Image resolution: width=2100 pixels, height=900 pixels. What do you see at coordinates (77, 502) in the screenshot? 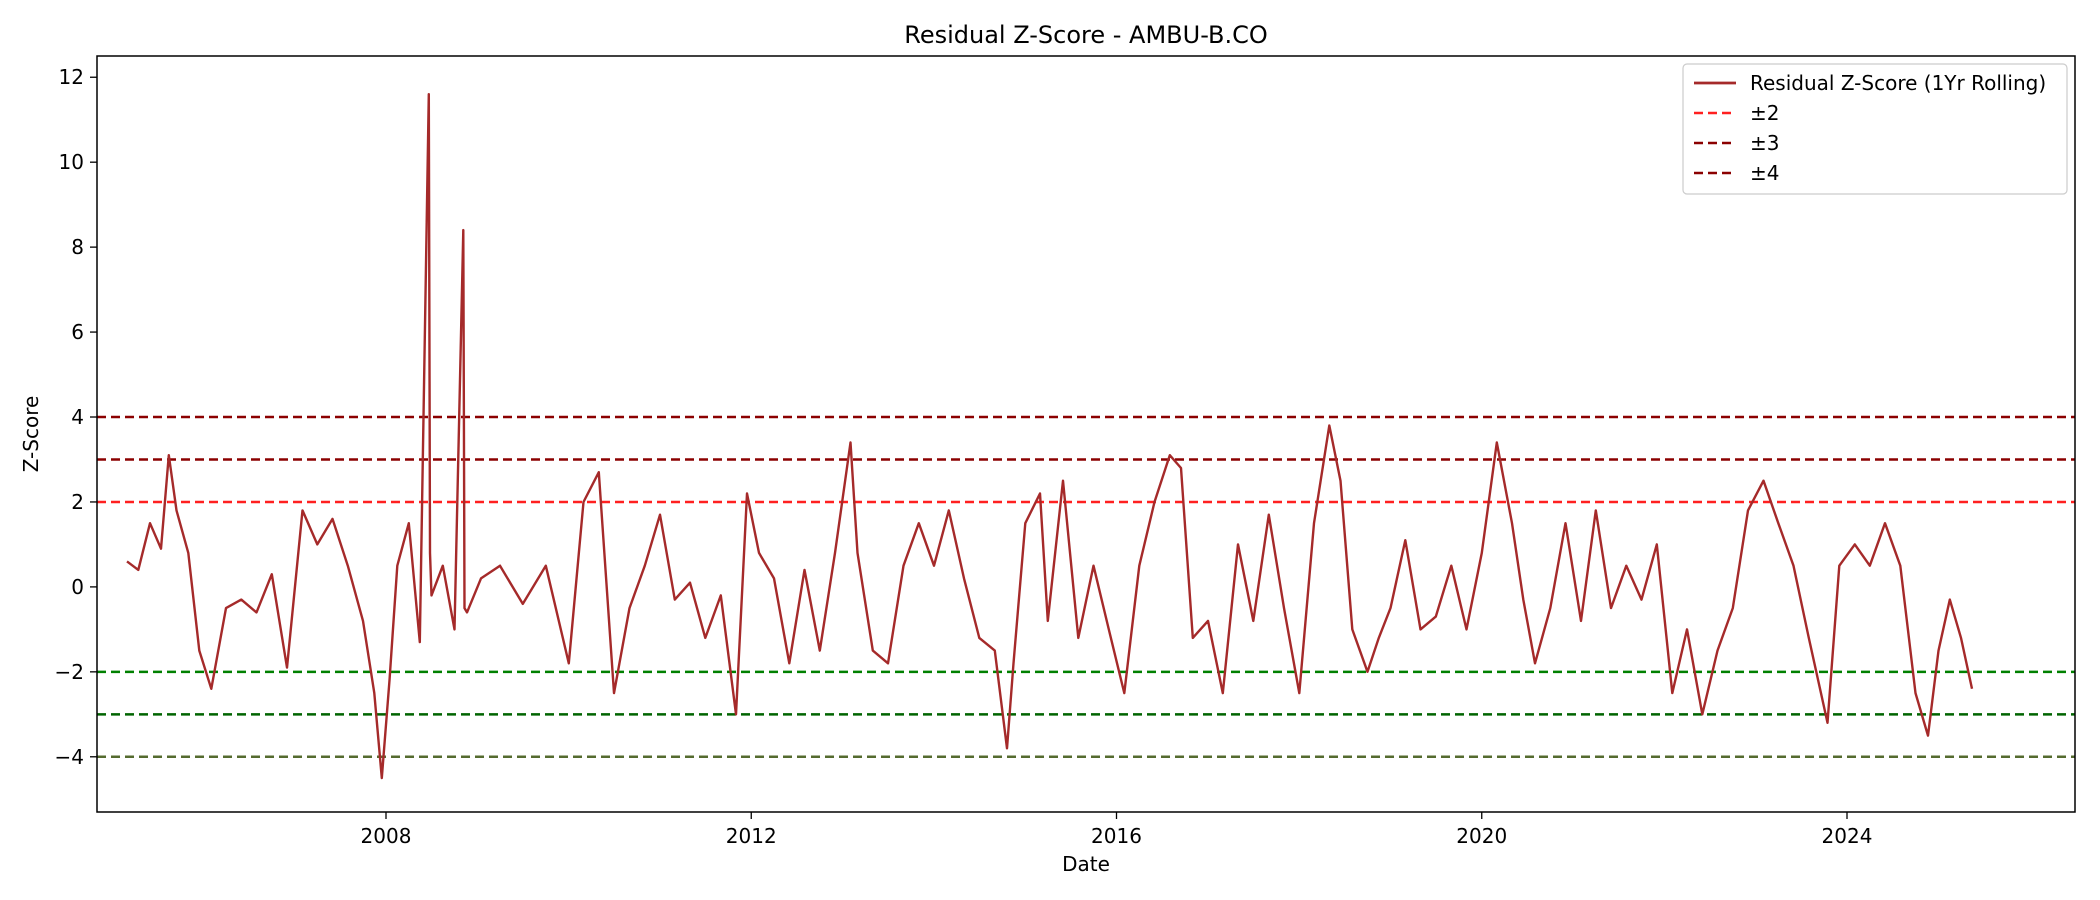
I see `y-tick-label-3: 2` at bounding box center [77, 502].